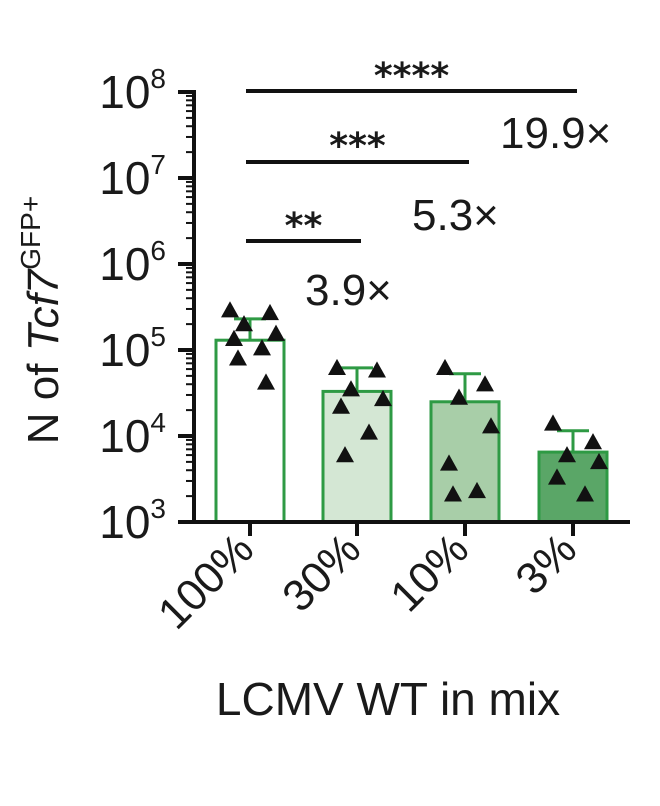  I want to click on sig-stars-1: **, so click(304, 226).